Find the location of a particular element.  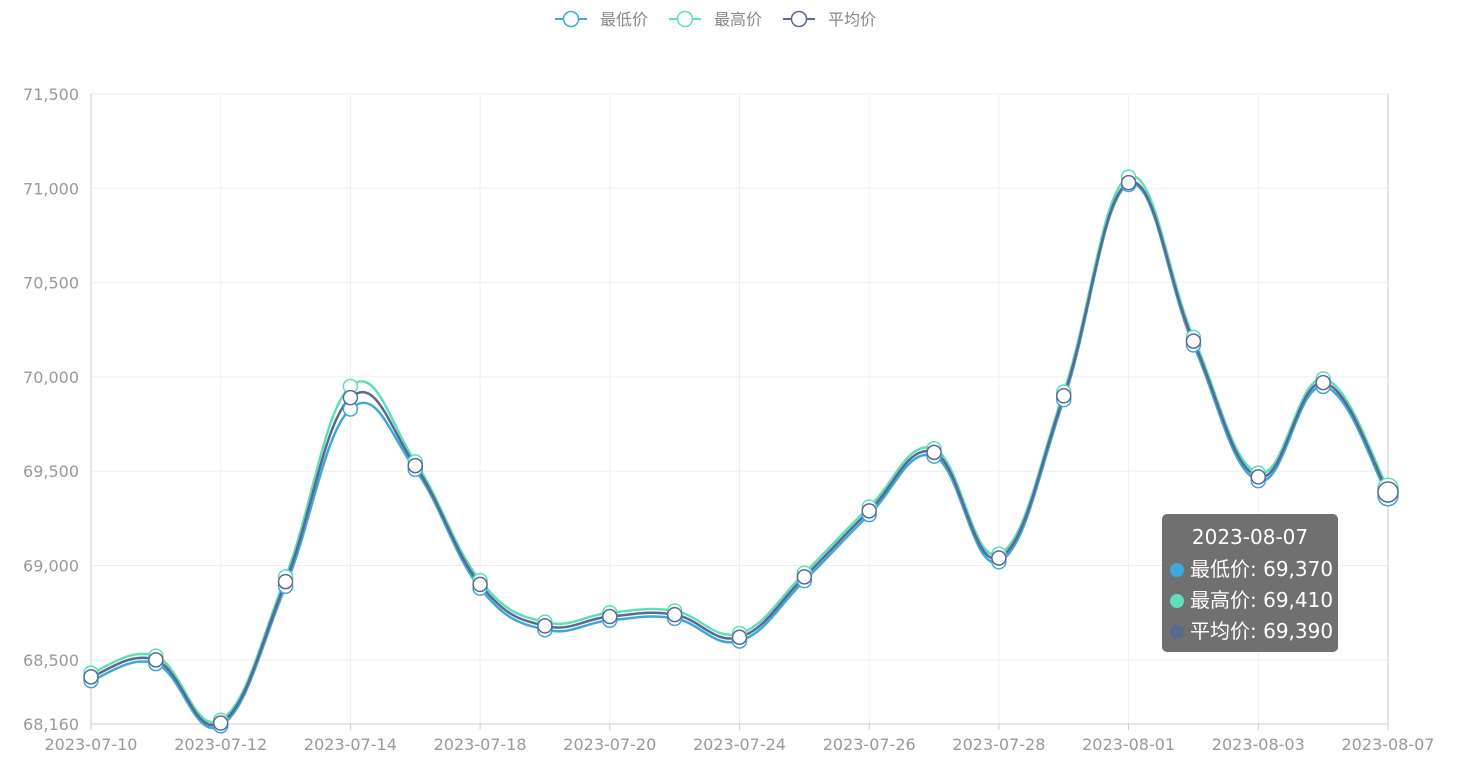

tooltip-low-text: 最低价: 69,370 is located at coordinates (1262, 569).